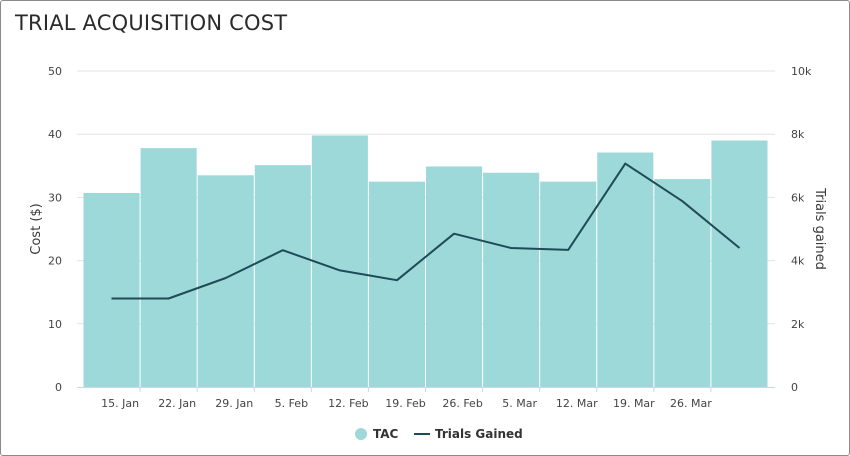  I want to click on x-tick-label: 15. Jan, so click(120, 403).